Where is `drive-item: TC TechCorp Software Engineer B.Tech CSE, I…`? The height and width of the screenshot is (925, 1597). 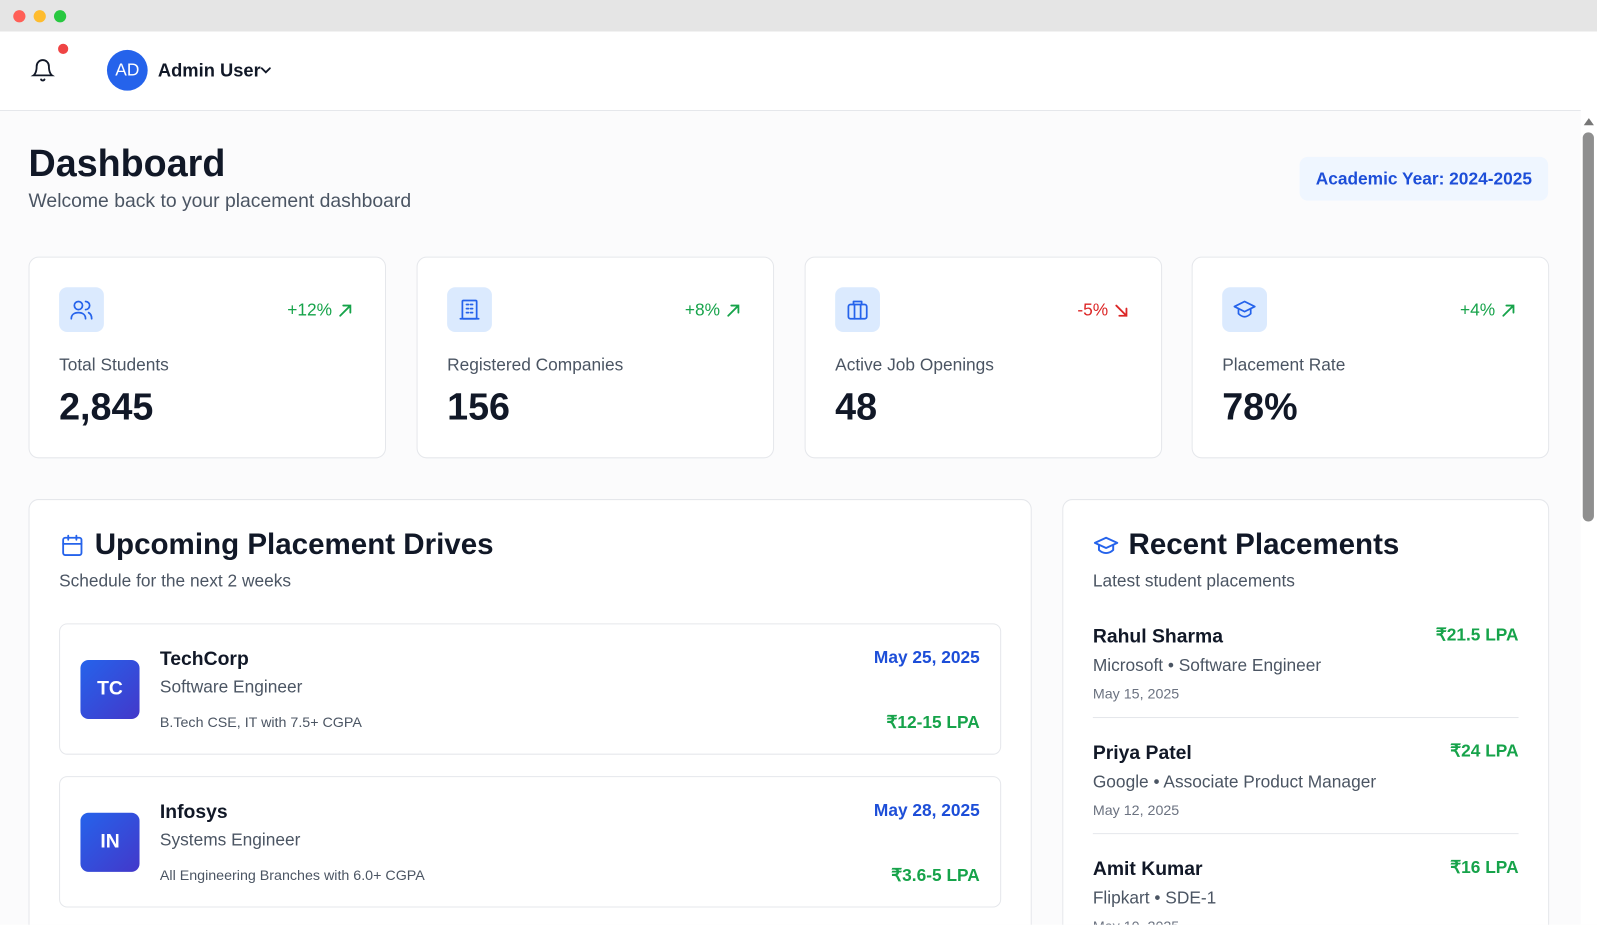
drive-item: TC TechCorp Software Engineer B.Tech CSE, I… is located at coordinates (530, 689).